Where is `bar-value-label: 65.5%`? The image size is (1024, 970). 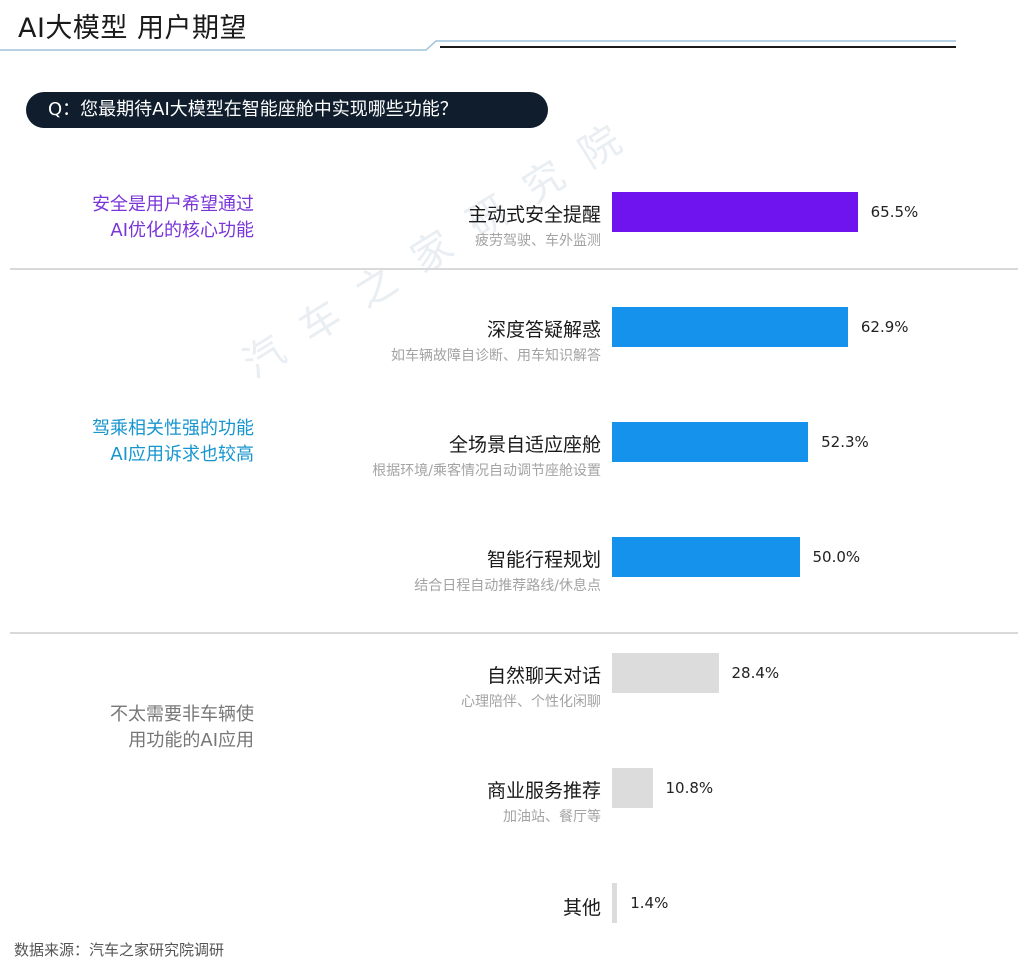 bar-value-label: 65.5% is located at coordinates (894, 212).